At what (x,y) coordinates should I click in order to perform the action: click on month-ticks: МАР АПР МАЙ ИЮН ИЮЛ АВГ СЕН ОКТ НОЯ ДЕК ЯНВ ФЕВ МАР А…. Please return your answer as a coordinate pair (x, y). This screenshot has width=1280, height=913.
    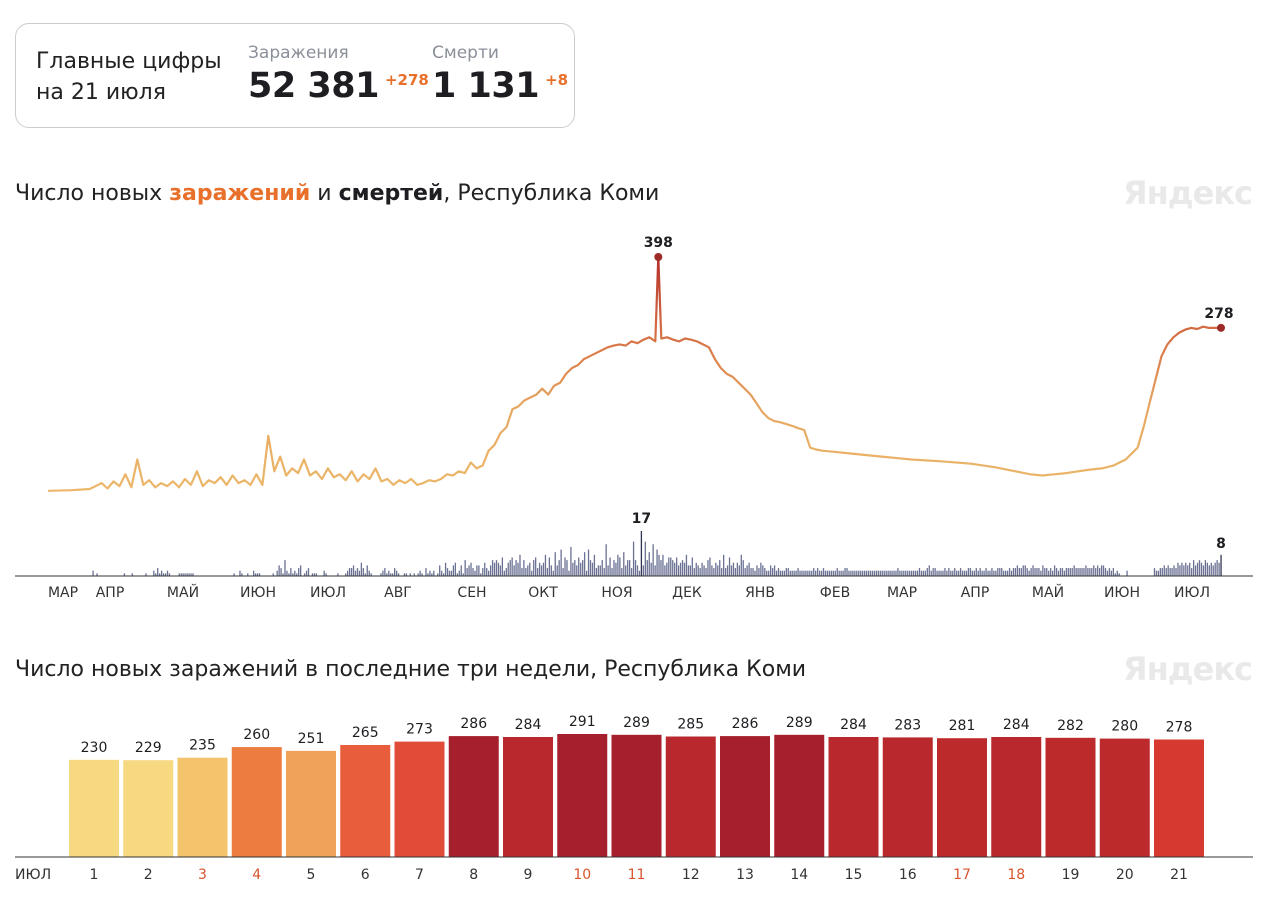
    Looking at the image, I should click on (629, 592).